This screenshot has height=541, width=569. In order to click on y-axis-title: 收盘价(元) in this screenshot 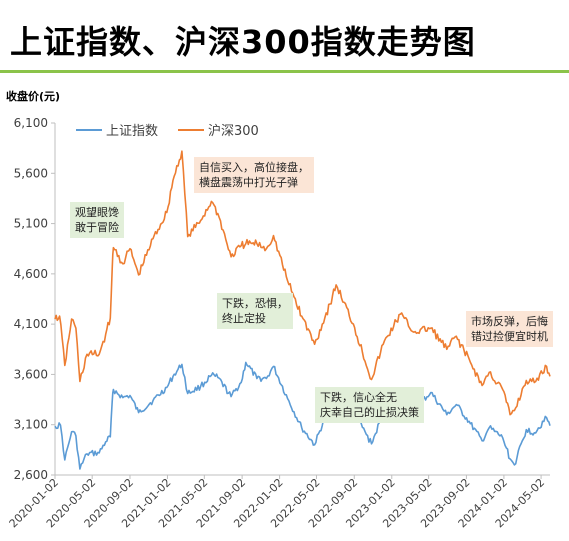, I will do `click(33, 96)`.